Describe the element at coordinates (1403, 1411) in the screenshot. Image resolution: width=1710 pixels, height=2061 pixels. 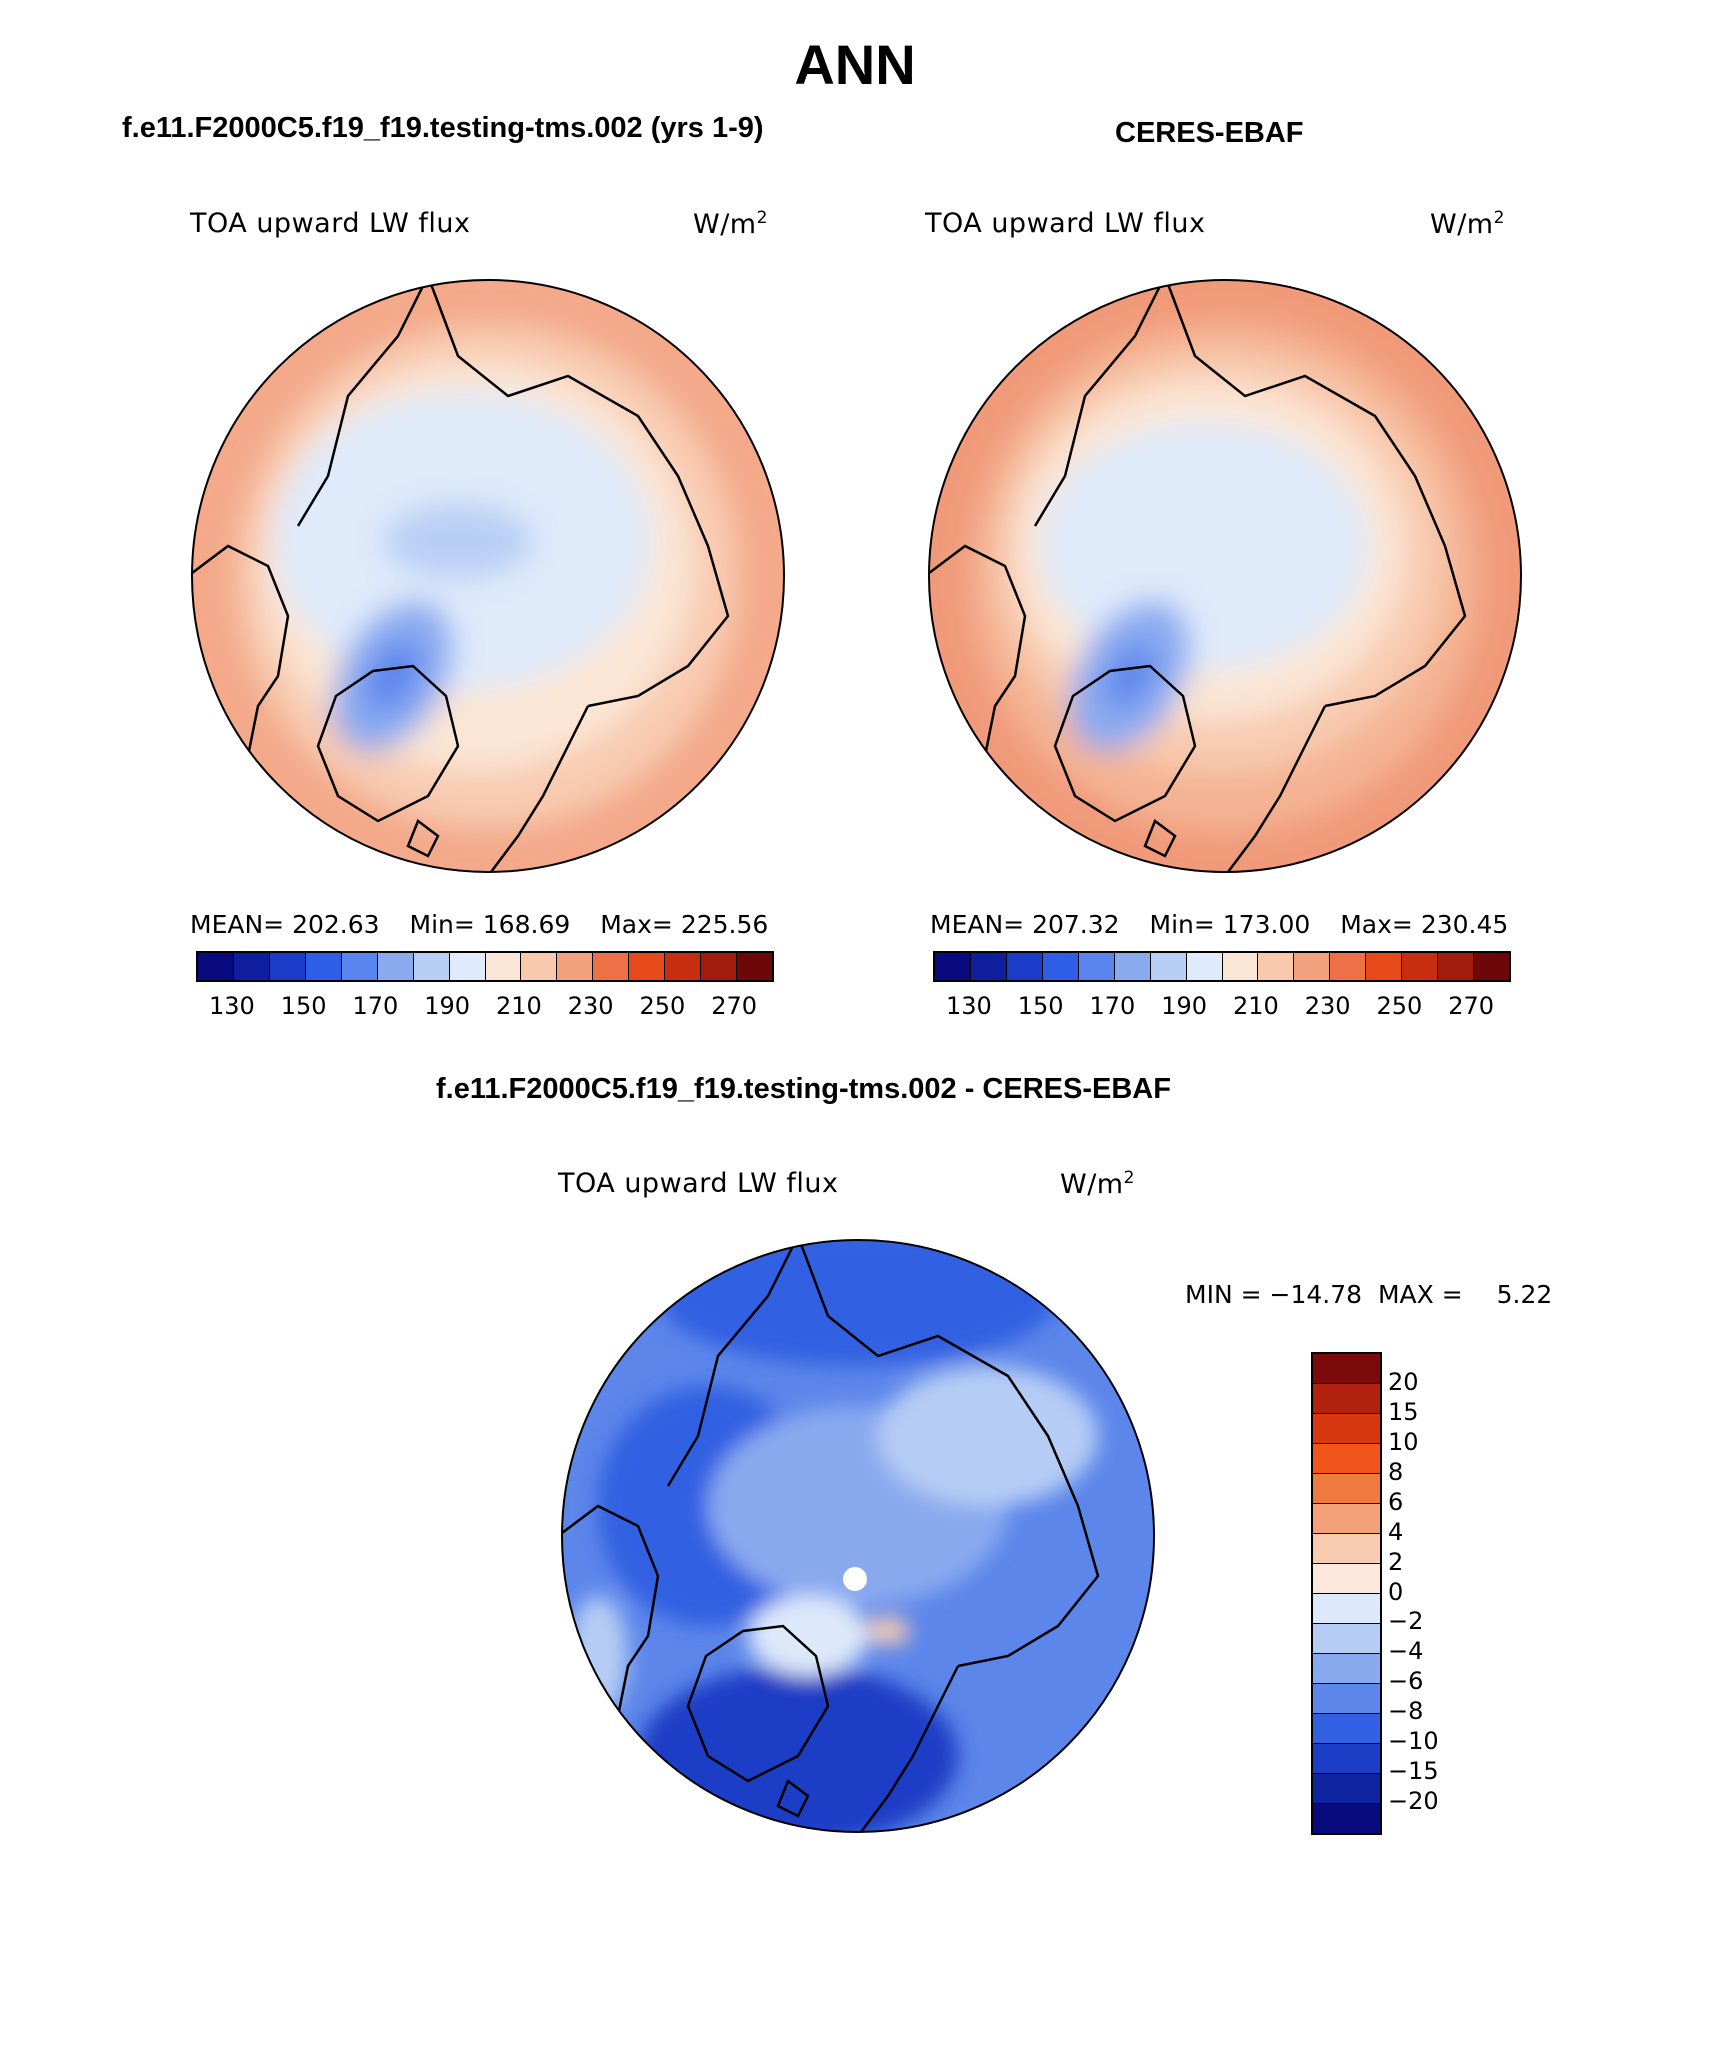
I see `diff-colorbar-tick-label: 15` at that location.